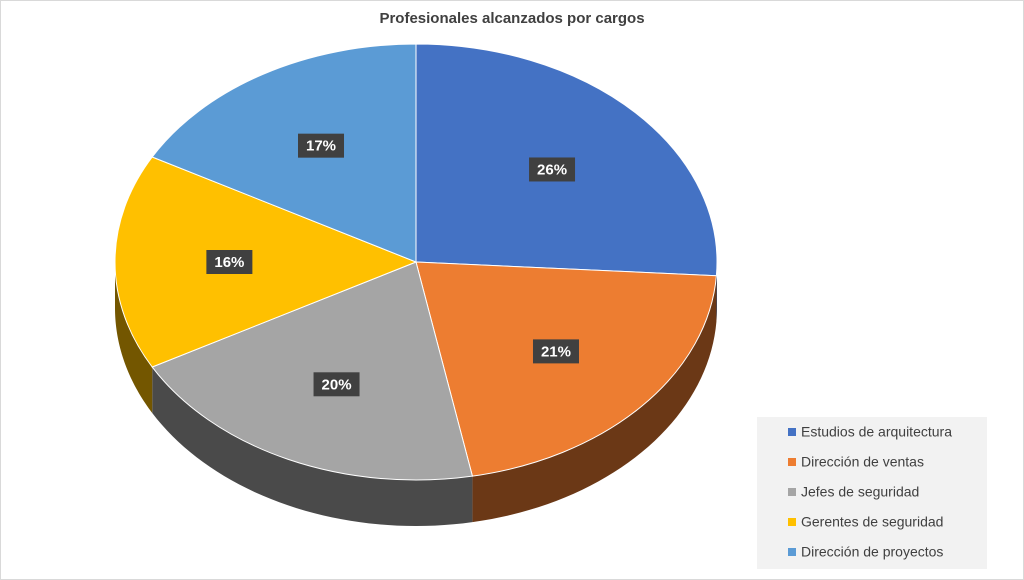 The width and height of the screenshot is (1024, 580). I want to click on chart-title: Profesionales alcanzados por cargos, so click(511, 18).